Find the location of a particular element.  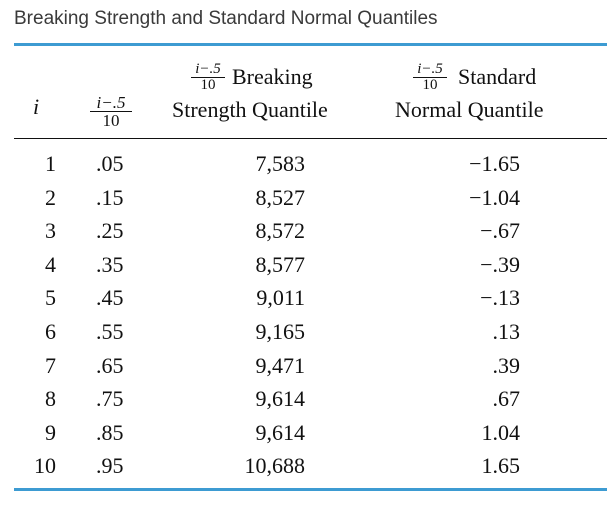

cell-q: 8,577 is located at coordinates (280, 264).